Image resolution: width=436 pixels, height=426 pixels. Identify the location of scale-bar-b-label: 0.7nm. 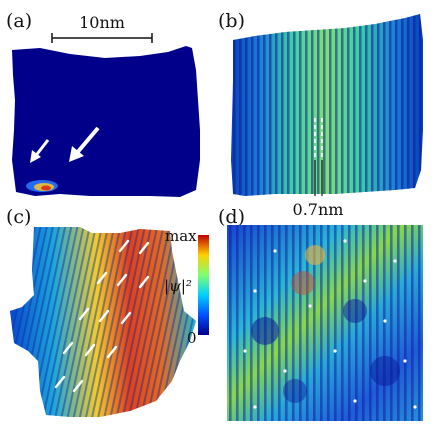
(318, 207).